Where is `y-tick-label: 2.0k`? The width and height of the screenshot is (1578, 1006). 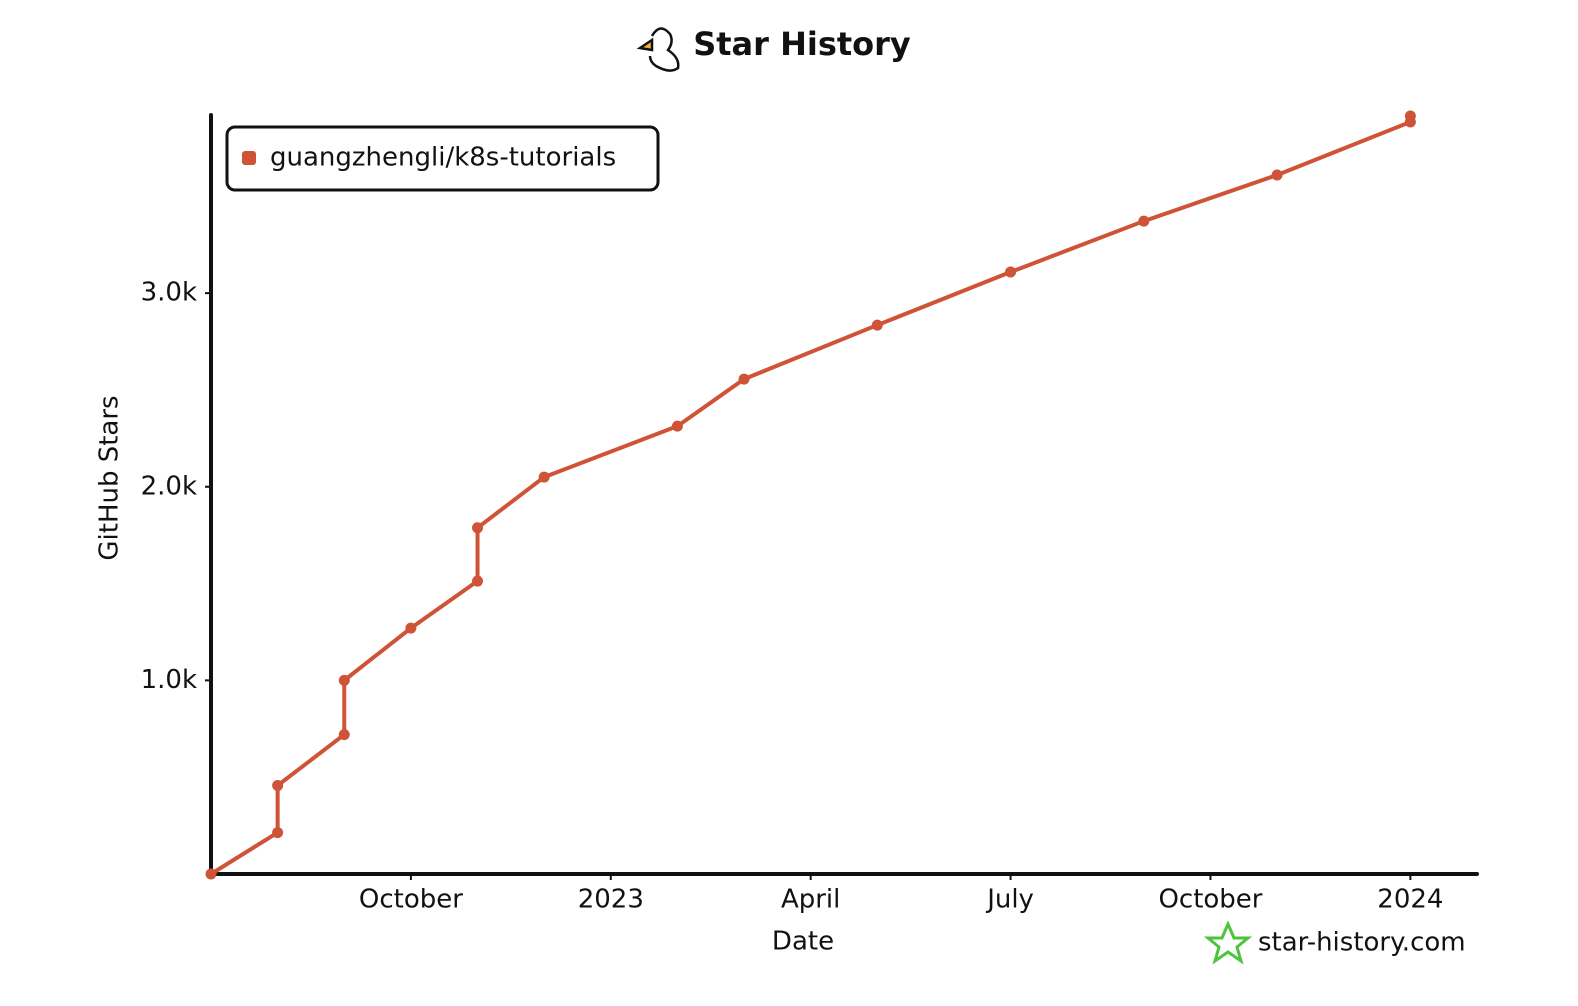
y-tick-label: 2.0k is located at coordinates (169, 486).